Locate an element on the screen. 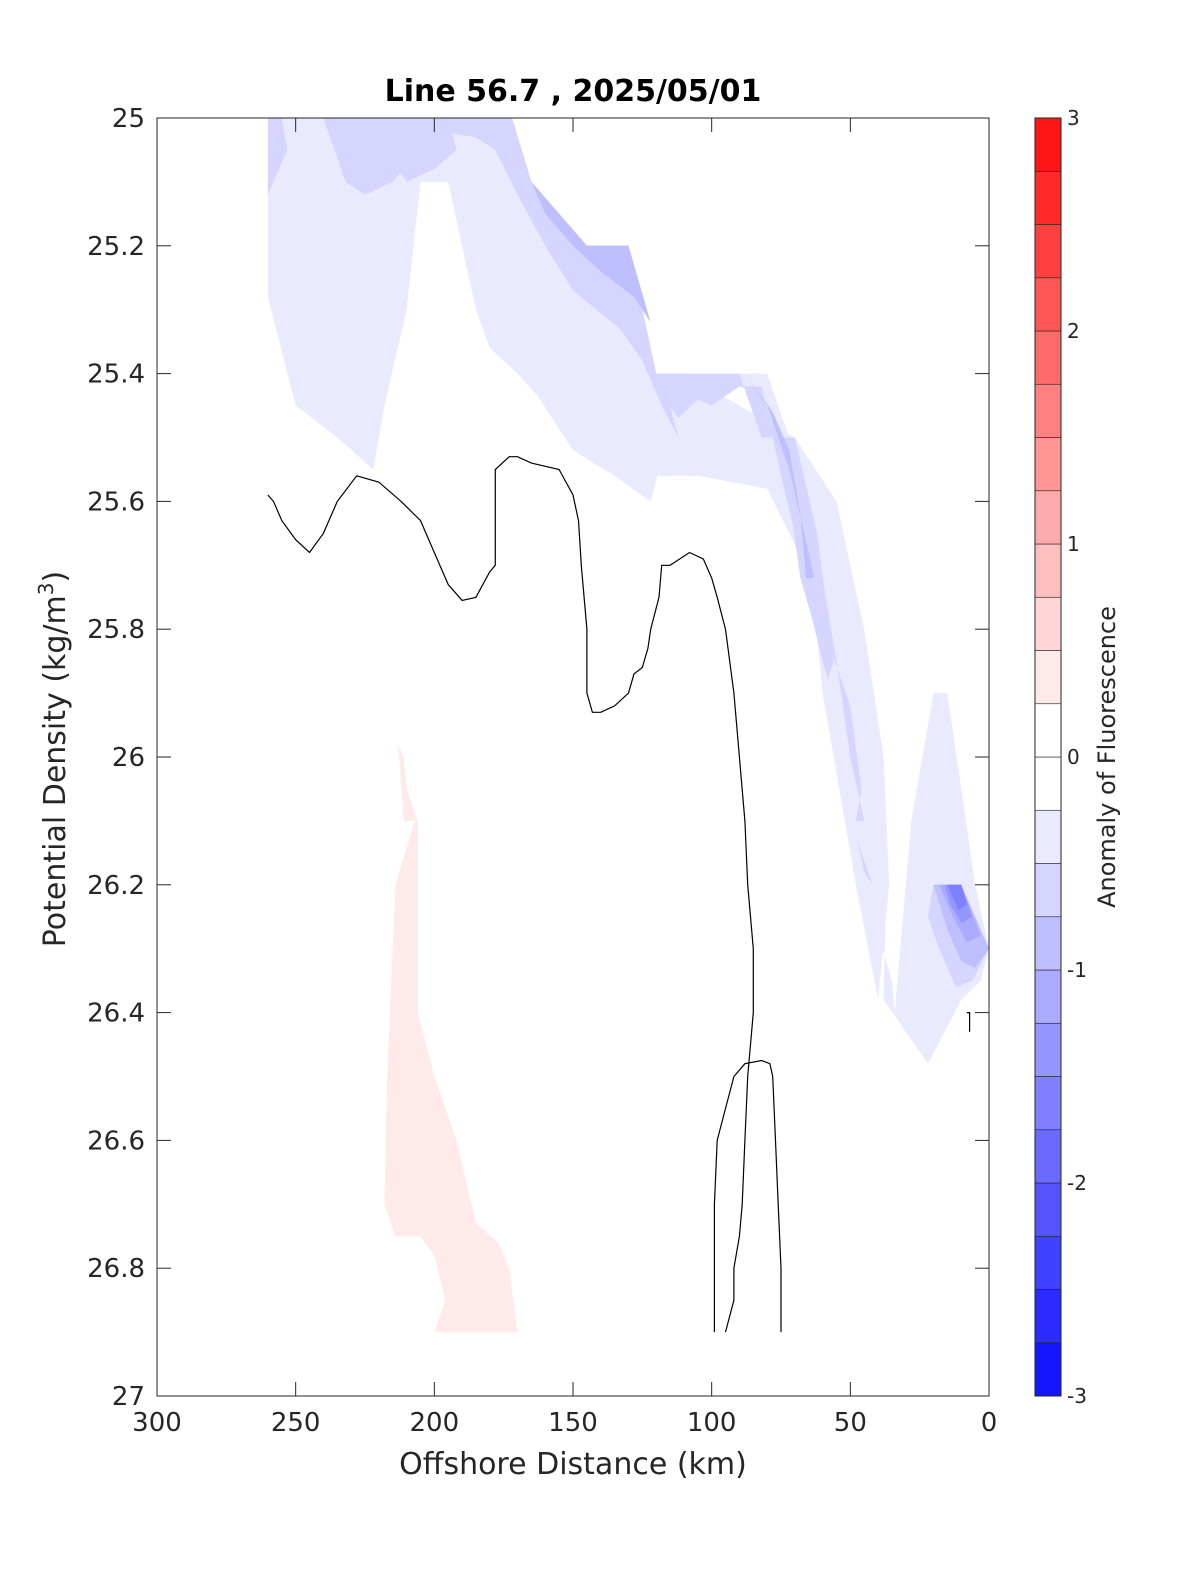 This screenshot has width=1200, height=1575. y-axis-title-end: ) is located at coordinates (55, 577).